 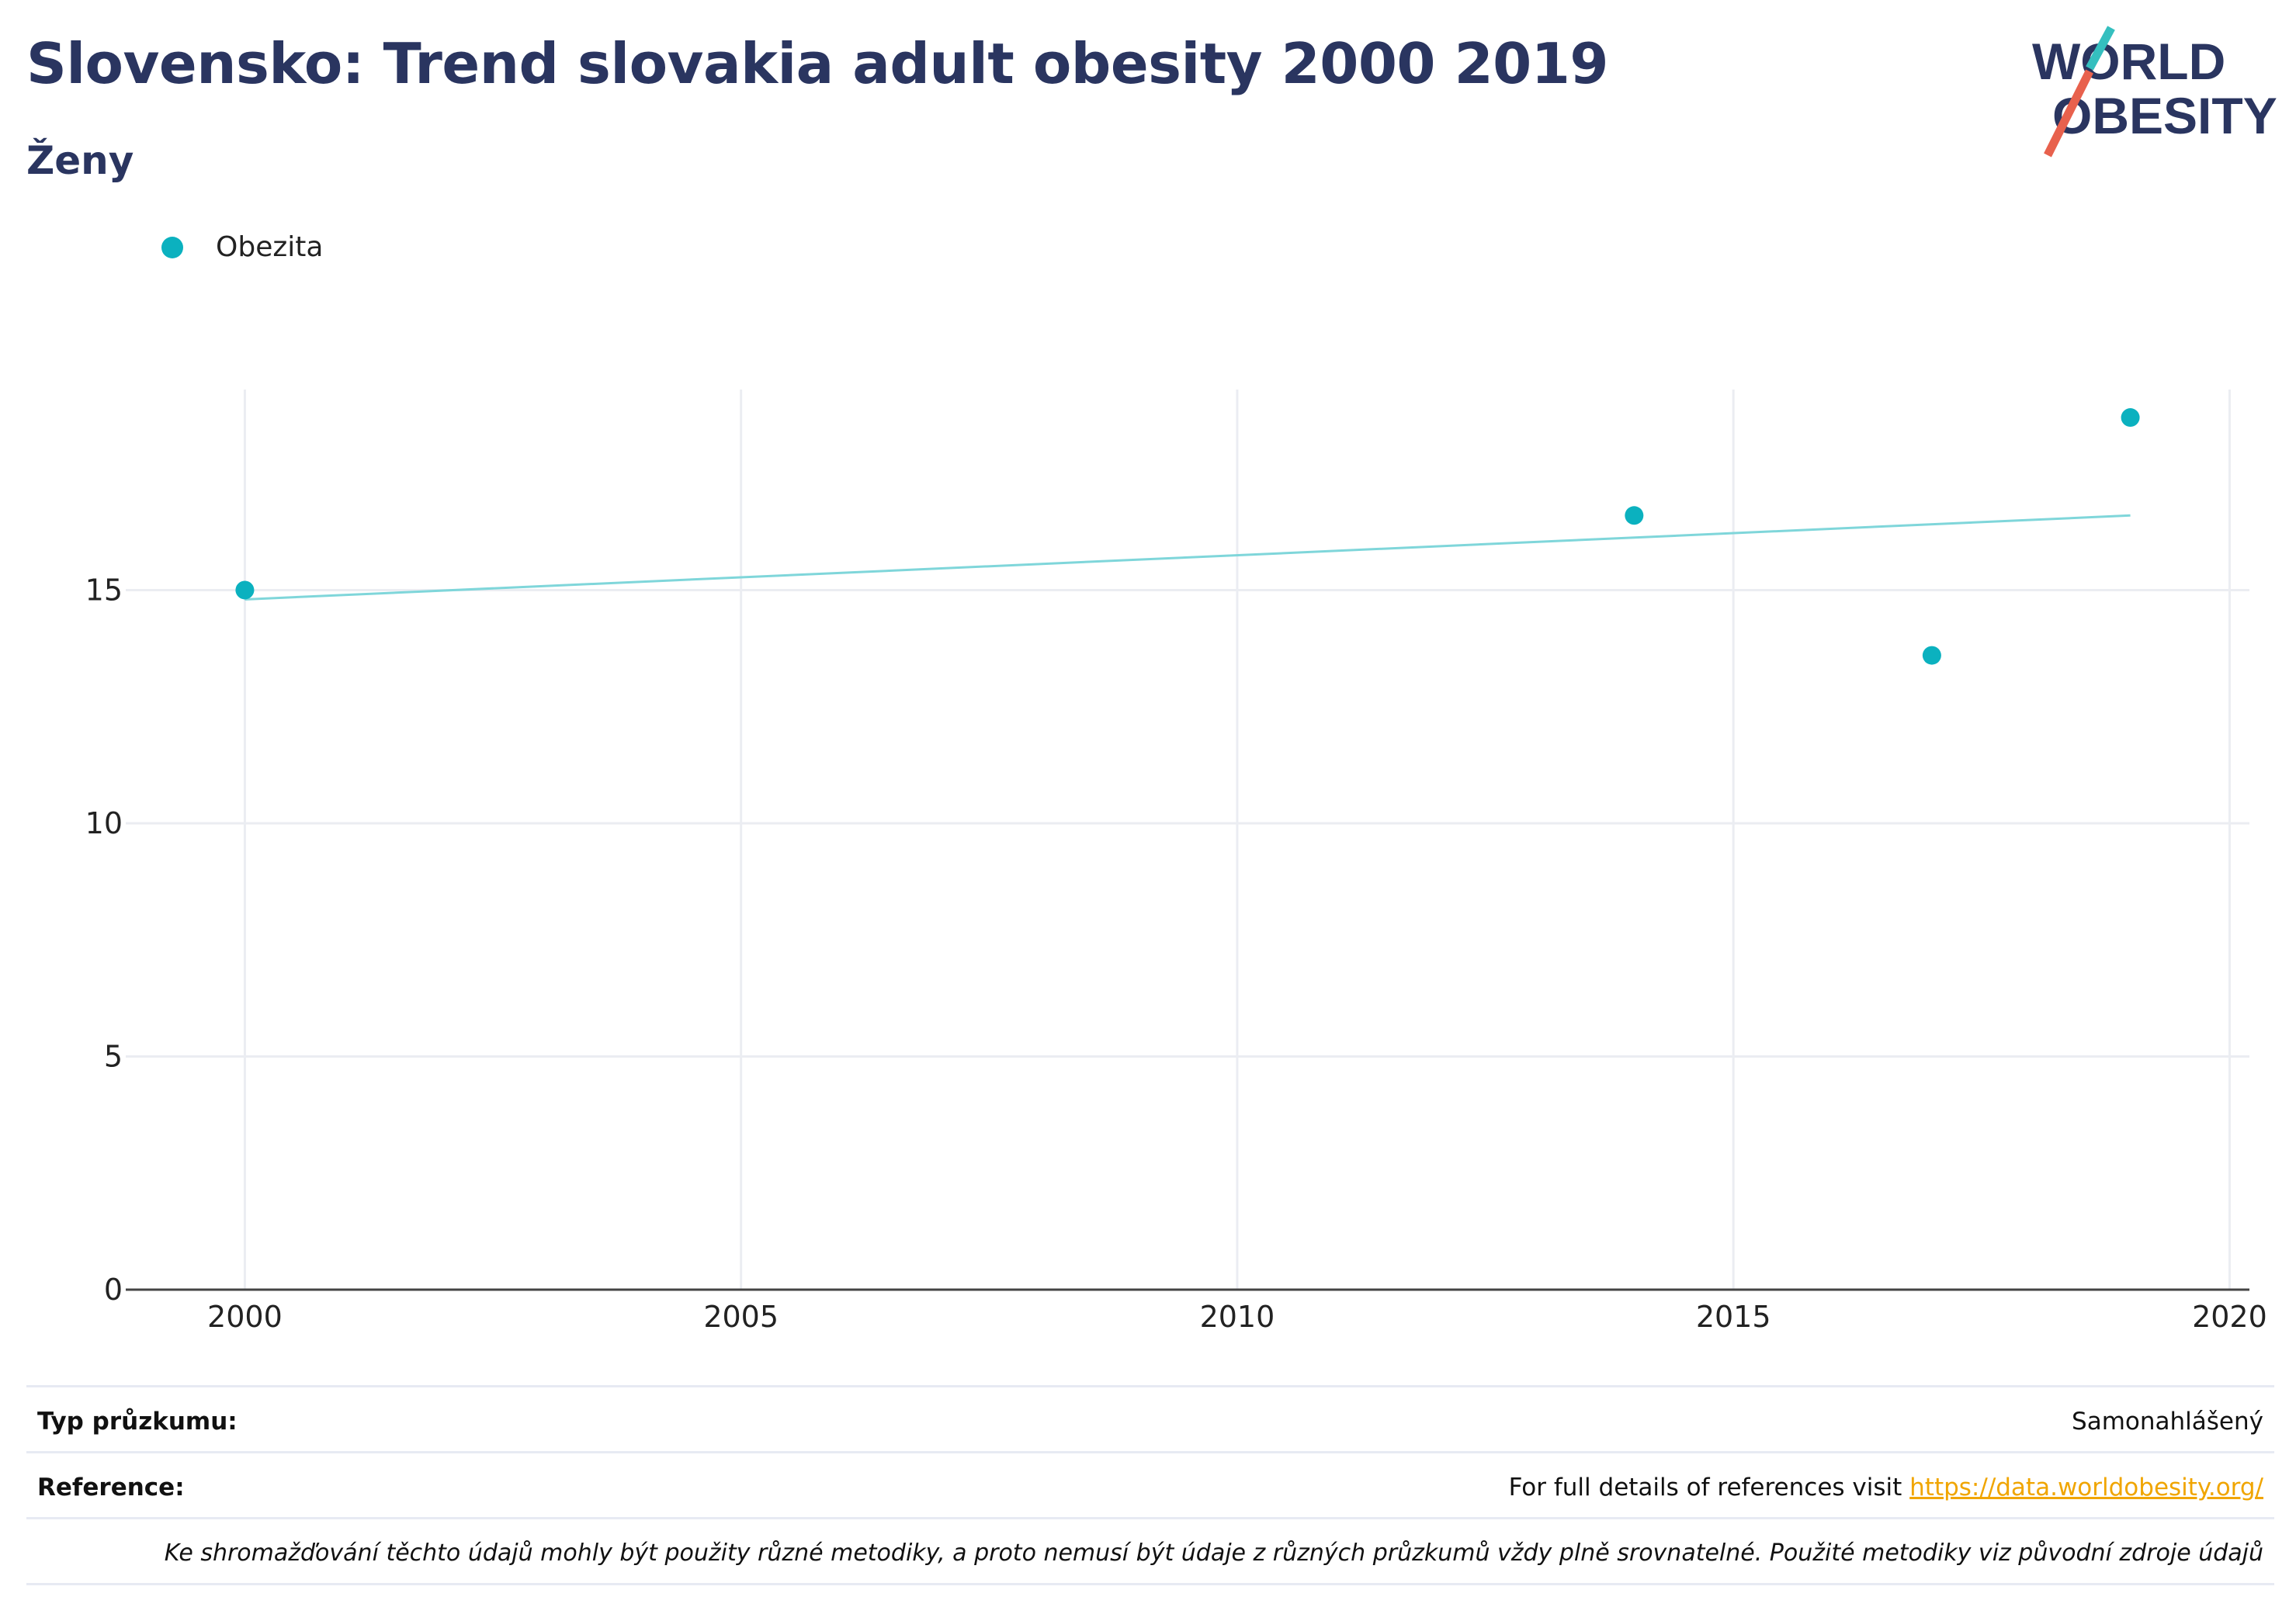 I want to click on data-point-2017, so click(x=1931, y=655).